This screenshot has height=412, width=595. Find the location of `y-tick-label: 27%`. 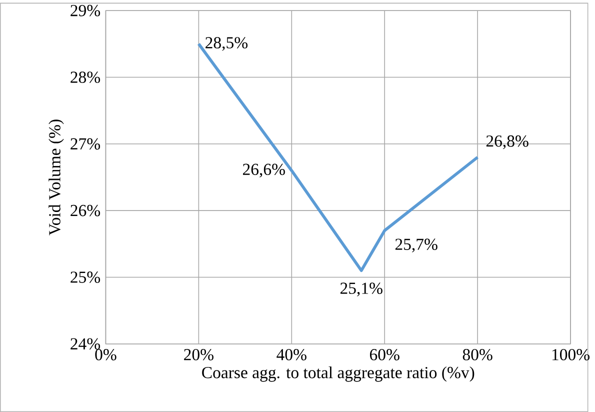

y-tick-label: 27% is located at coordinates (85, 144).